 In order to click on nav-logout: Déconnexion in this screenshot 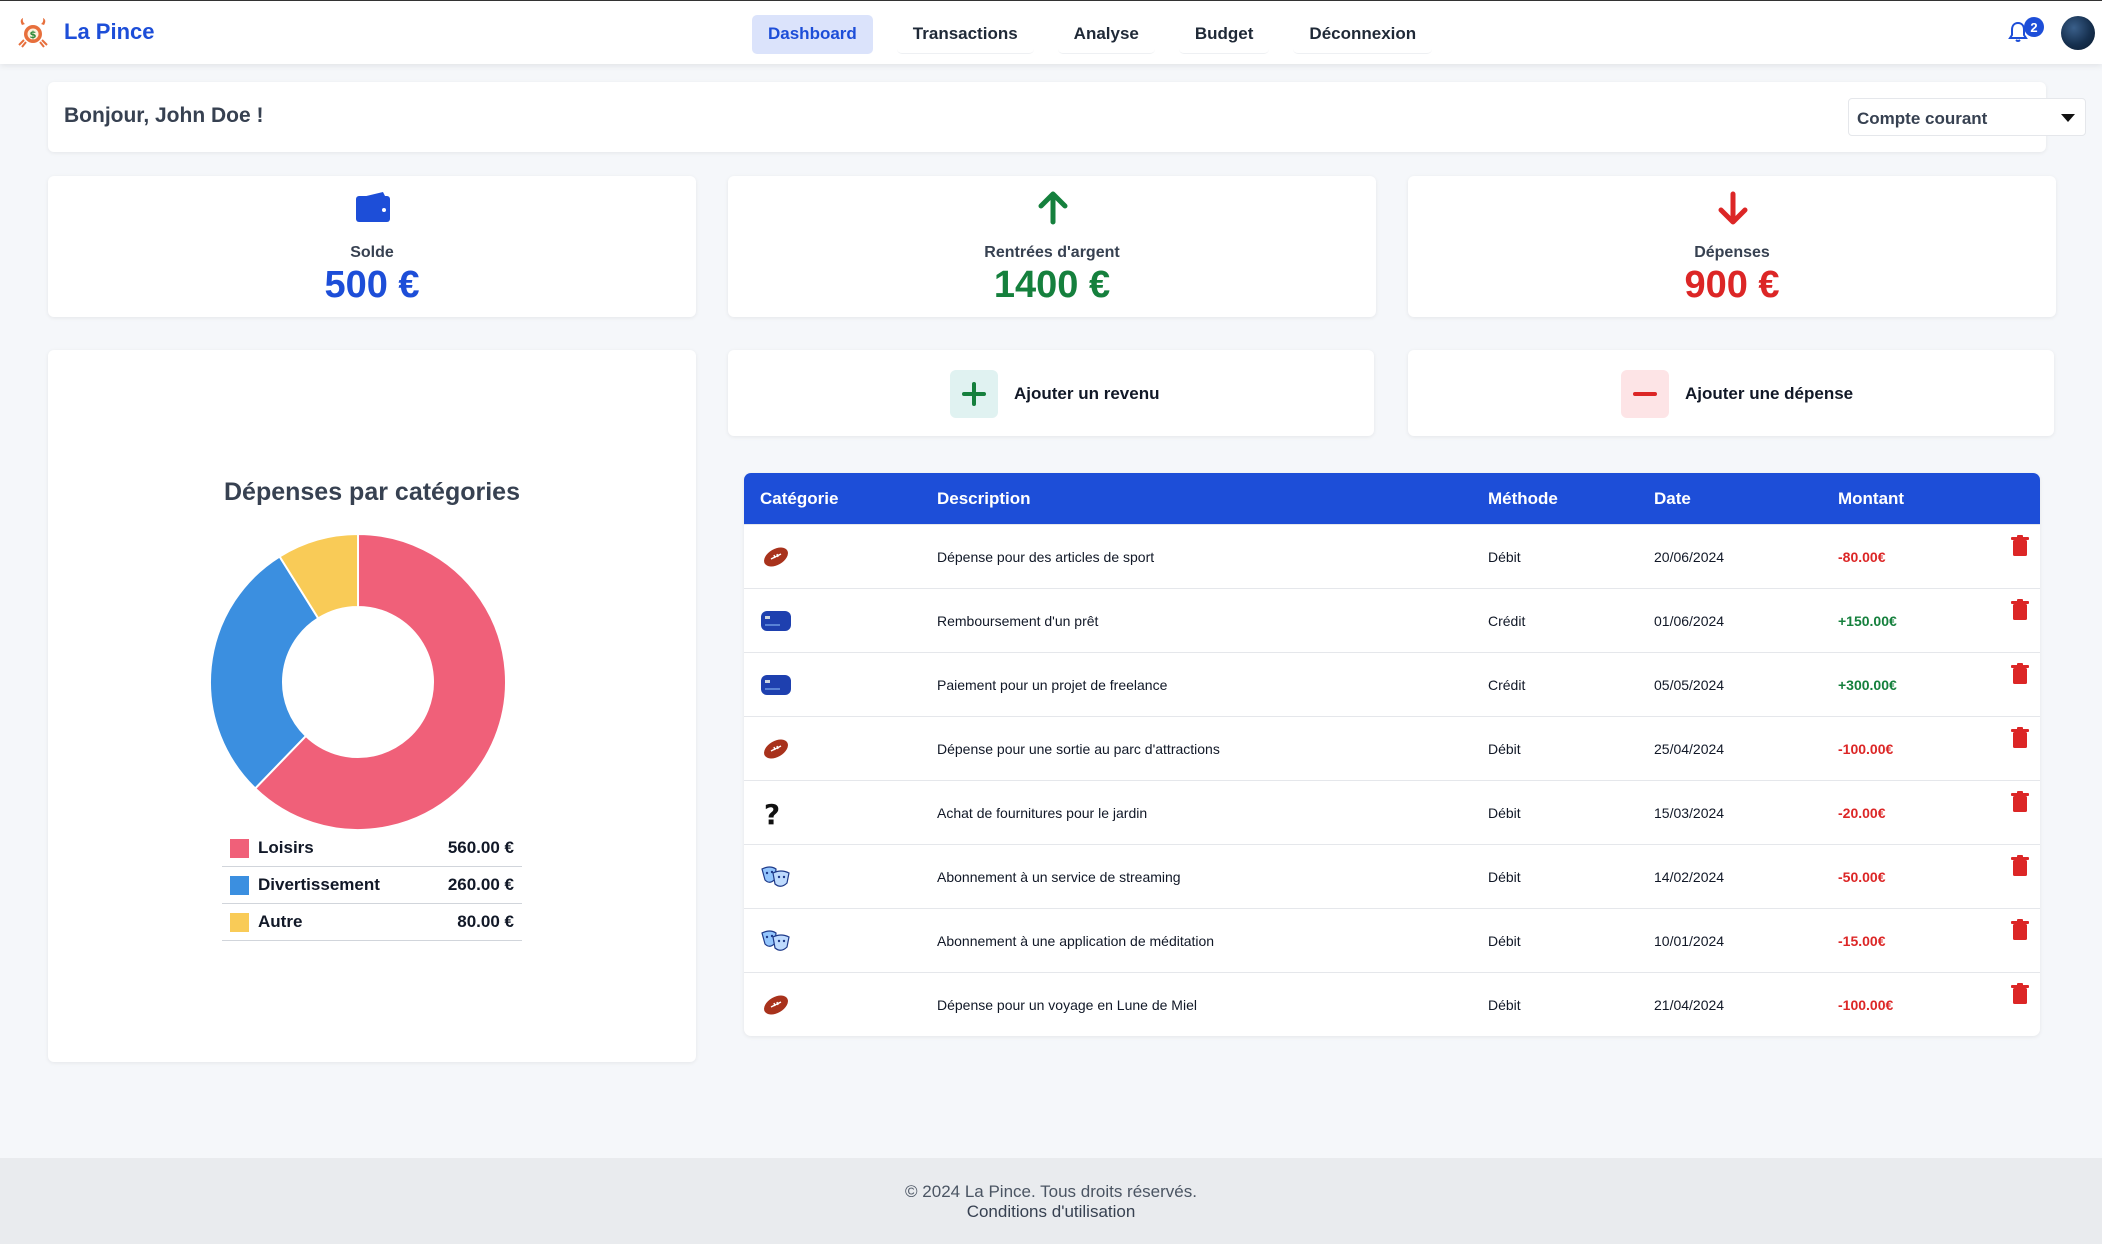, I will do `click(1363, 34)`.